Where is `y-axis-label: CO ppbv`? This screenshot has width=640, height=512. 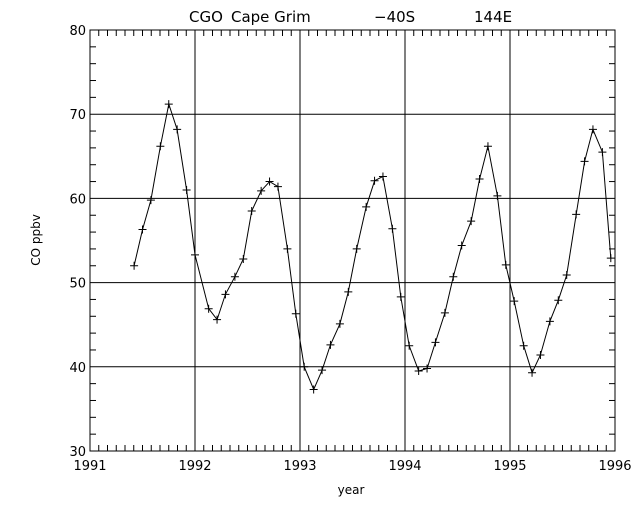
y-axis-label: CO ppbv is located at coordinates (36, 240).